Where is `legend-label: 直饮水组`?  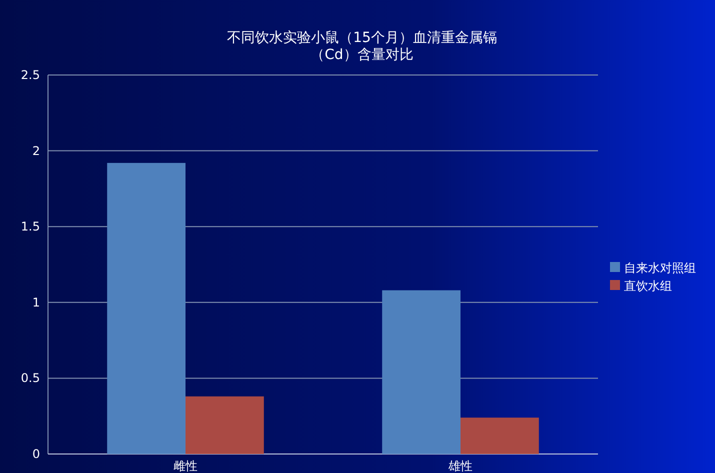 legend-label: 直饮水组 is located at coordinates (648, 286).